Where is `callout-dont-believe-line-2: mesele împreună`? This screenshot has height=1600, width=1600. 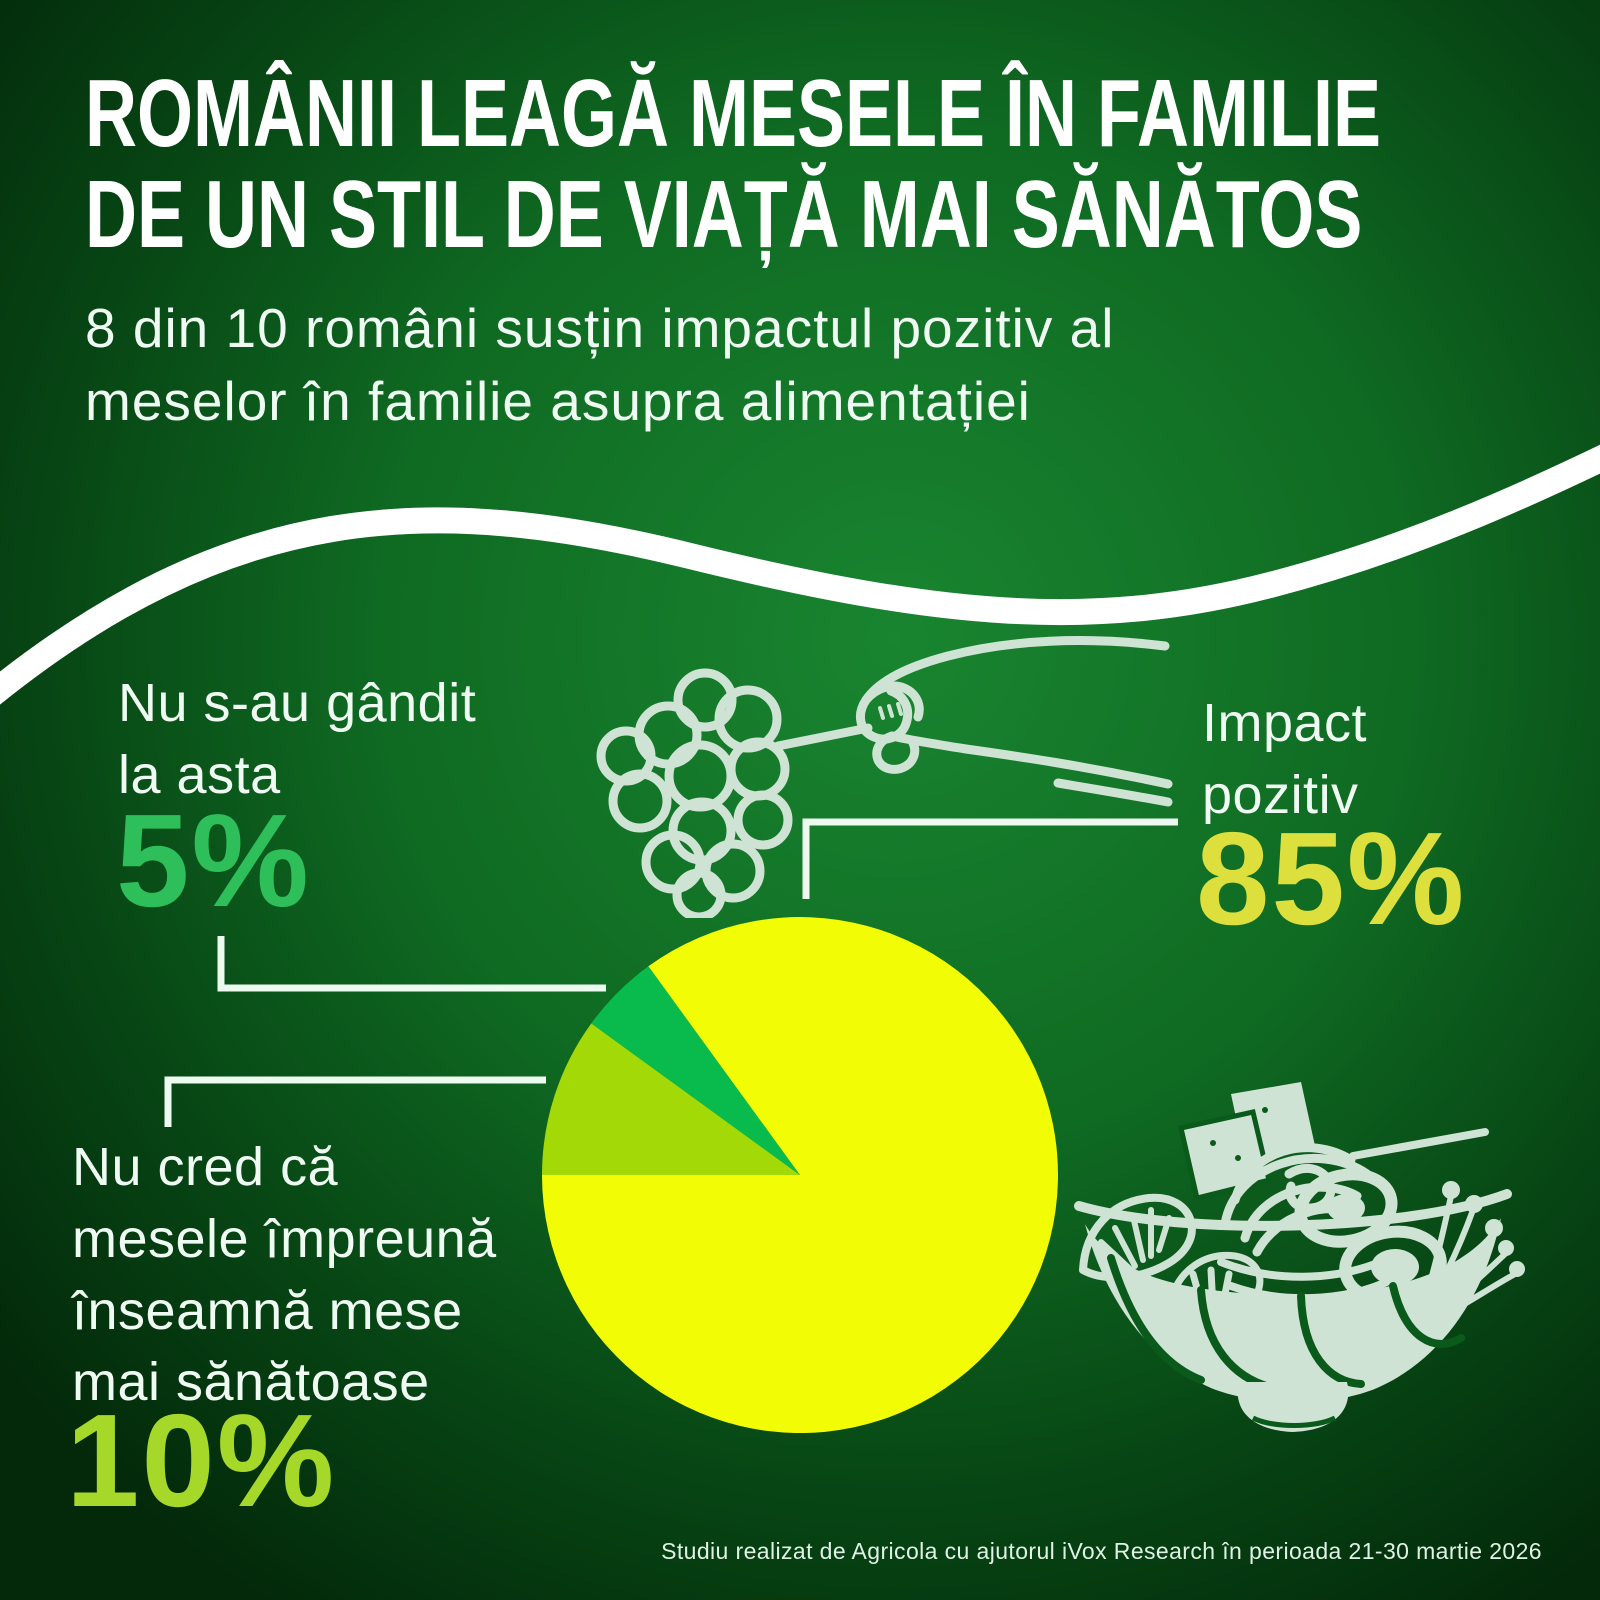 callout-dont-believe-line-2: mesele împreună is located at coordinates (284, 1238).